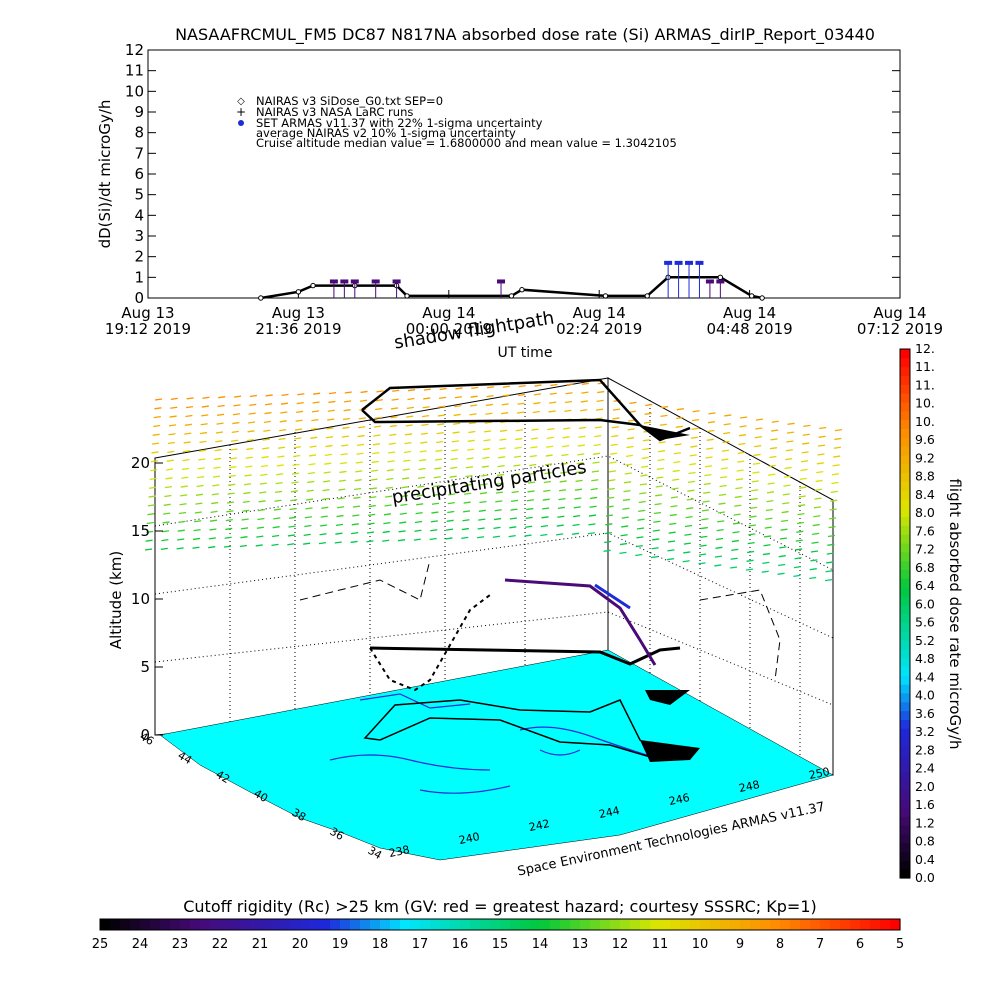 This screenshot has height=1000, width=1000. Describe the element at coordinates (134, 71) in the screenshot. I see `top-y-tick-label: 11` at that location.